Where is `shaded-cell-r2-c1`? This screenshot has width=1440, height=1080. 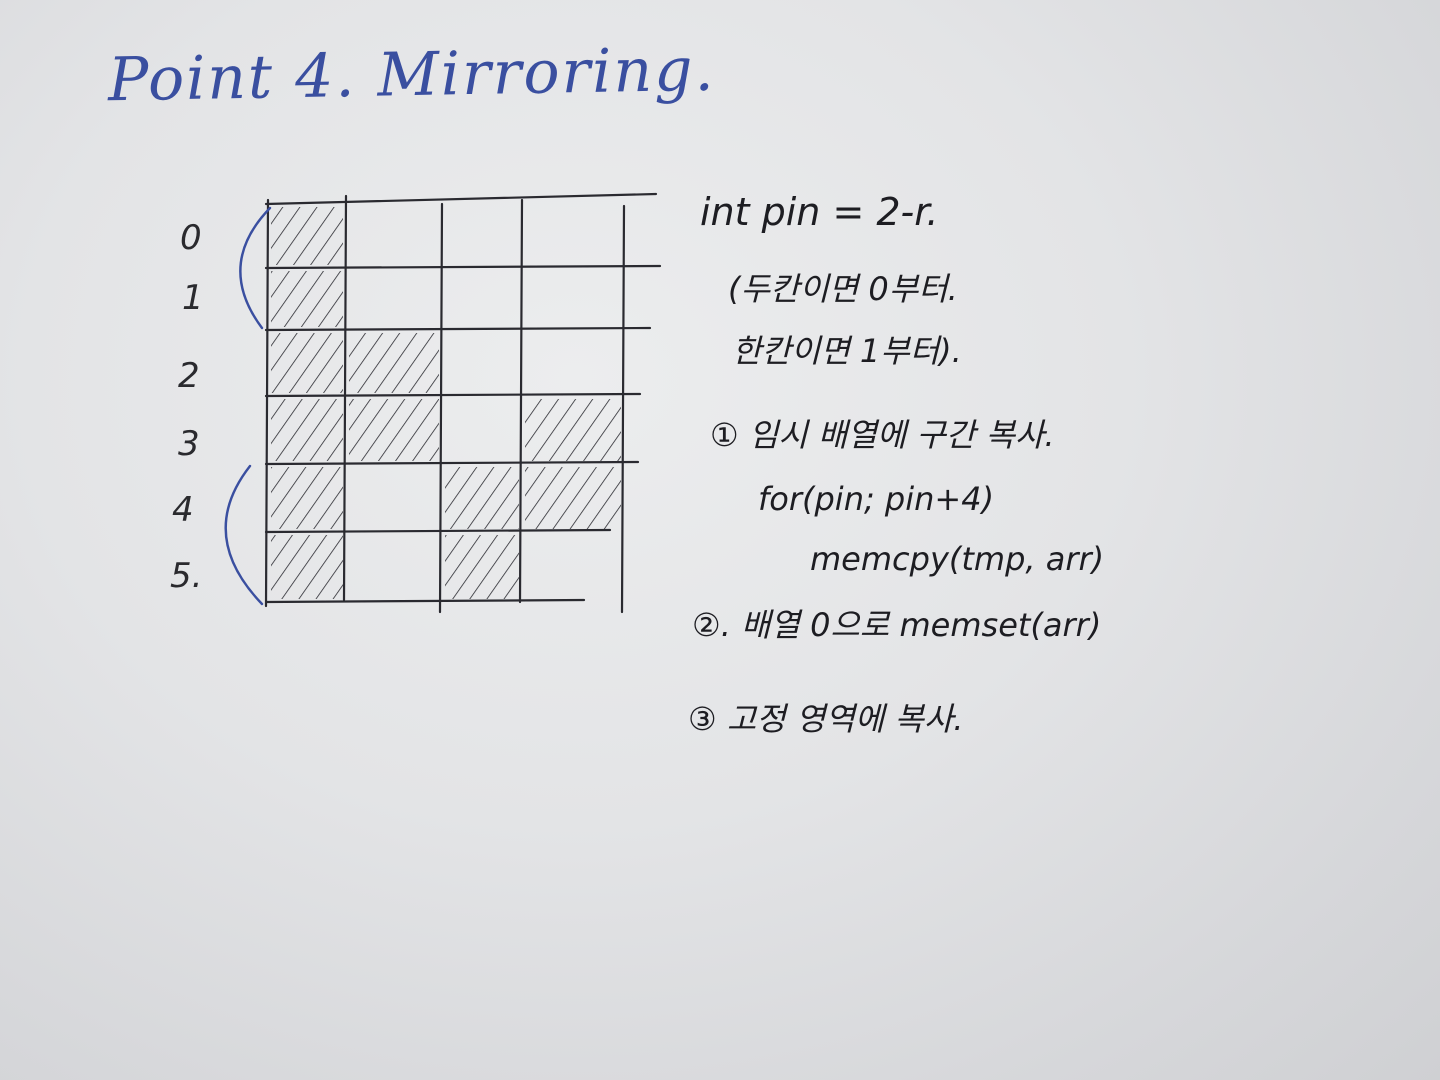 shaded-cell-r2-c1 is located at coordinates (394, 363).